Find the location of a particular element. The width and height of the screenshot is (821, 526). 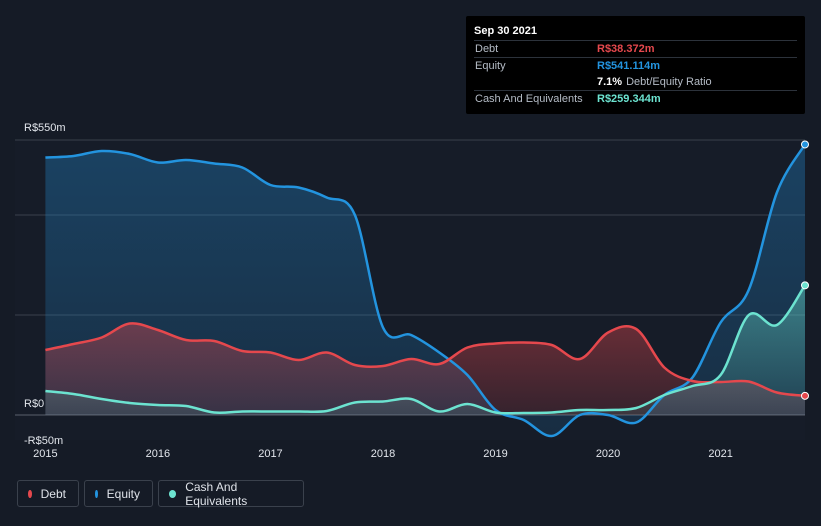

y-tick-label: R$0 is located at coordinates (34, 404).